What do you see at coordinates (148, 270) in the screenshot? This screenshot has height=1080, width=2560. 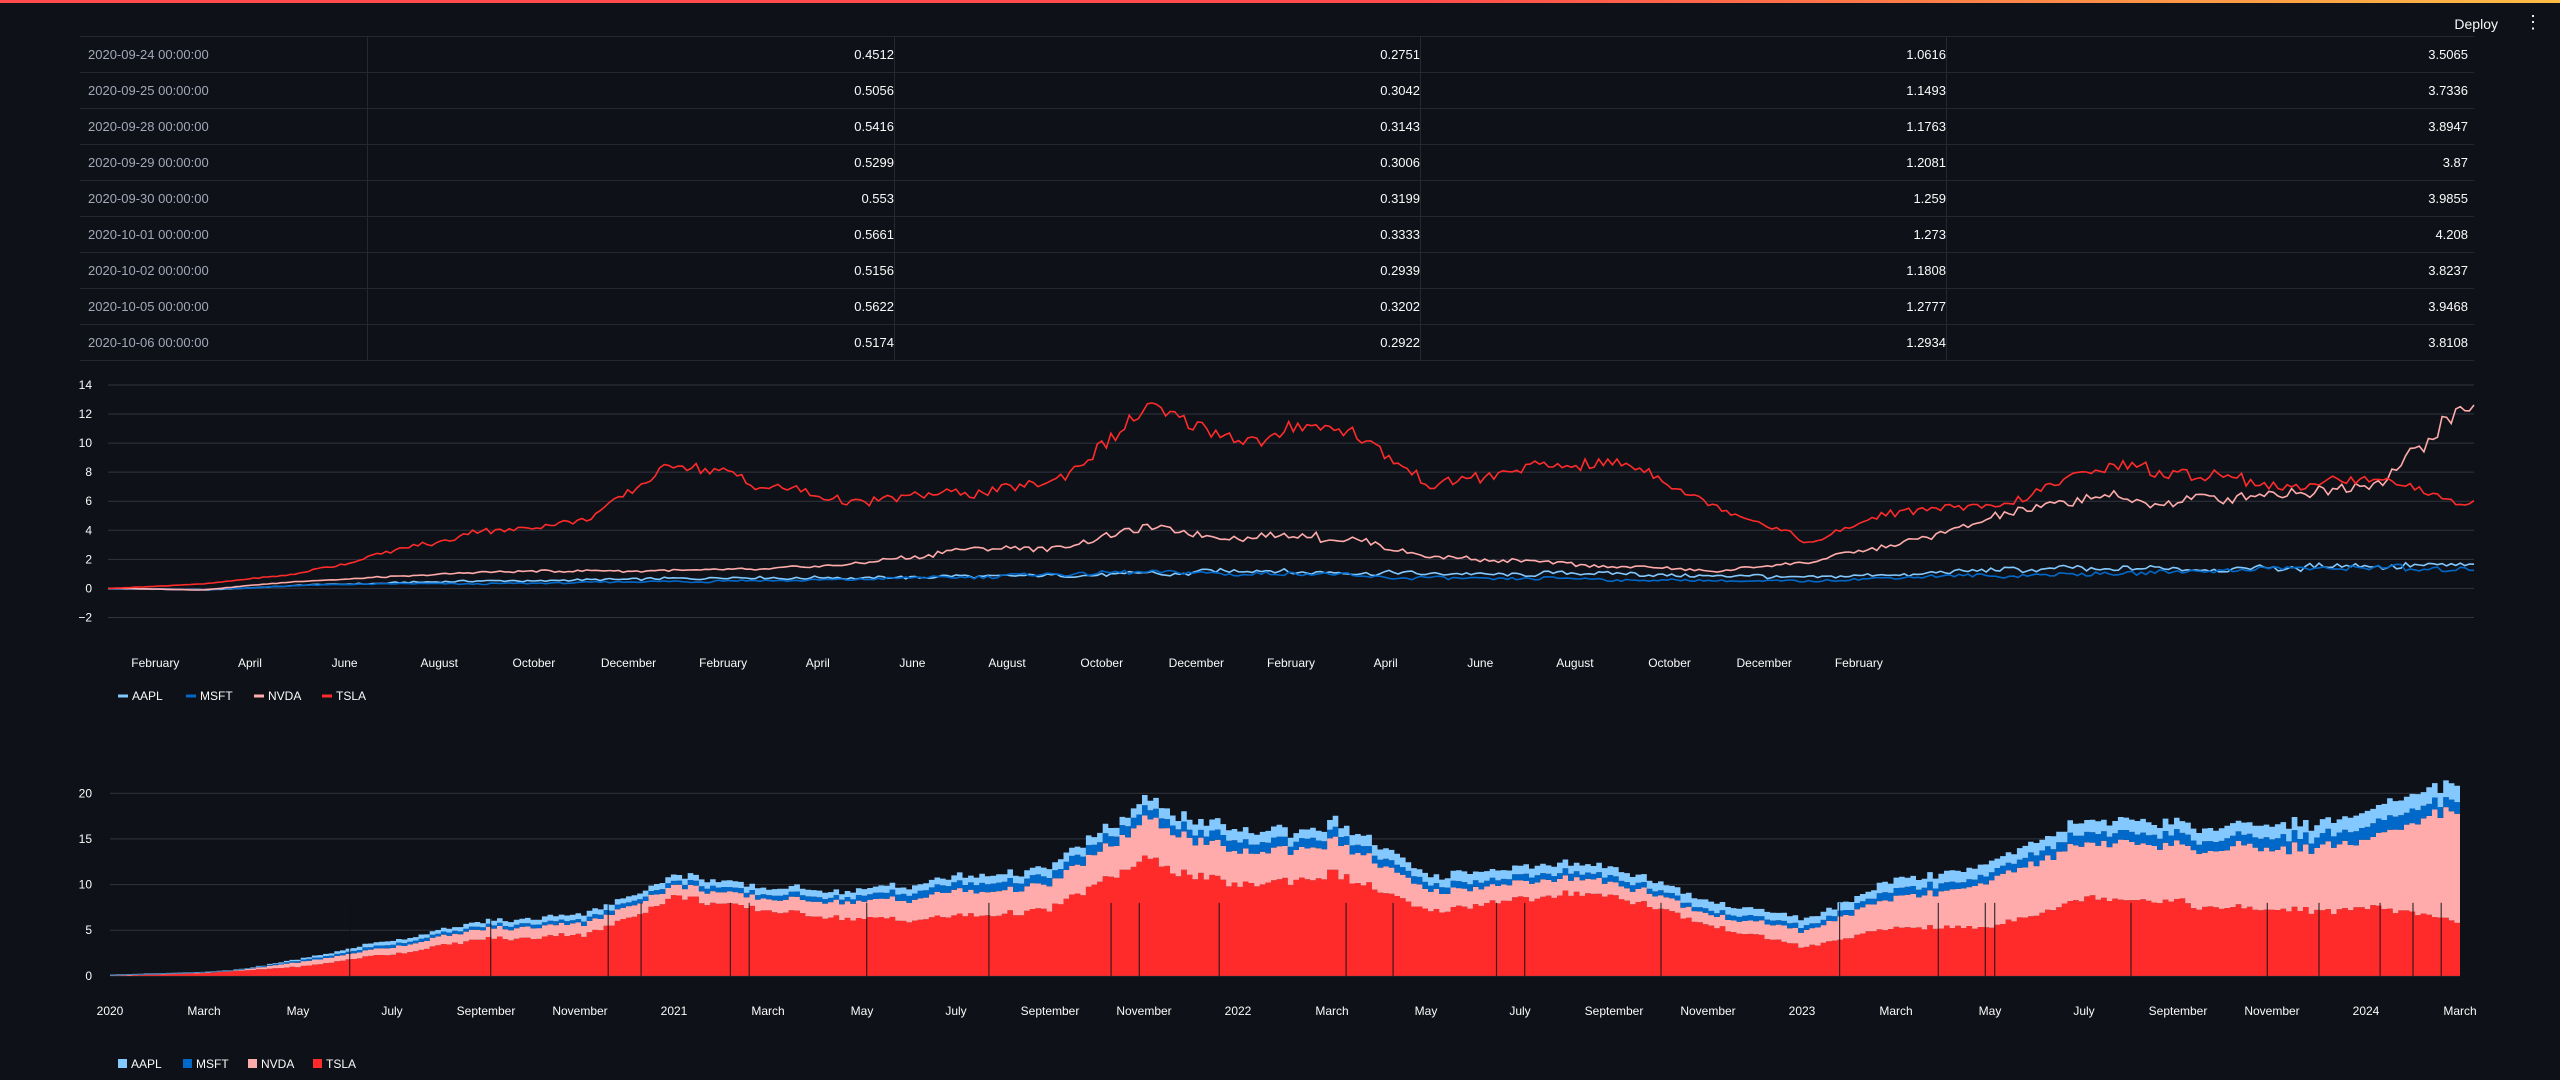 I see `date-cell: 2020-10-02 00:00:00` at bounding box center [148, 270].